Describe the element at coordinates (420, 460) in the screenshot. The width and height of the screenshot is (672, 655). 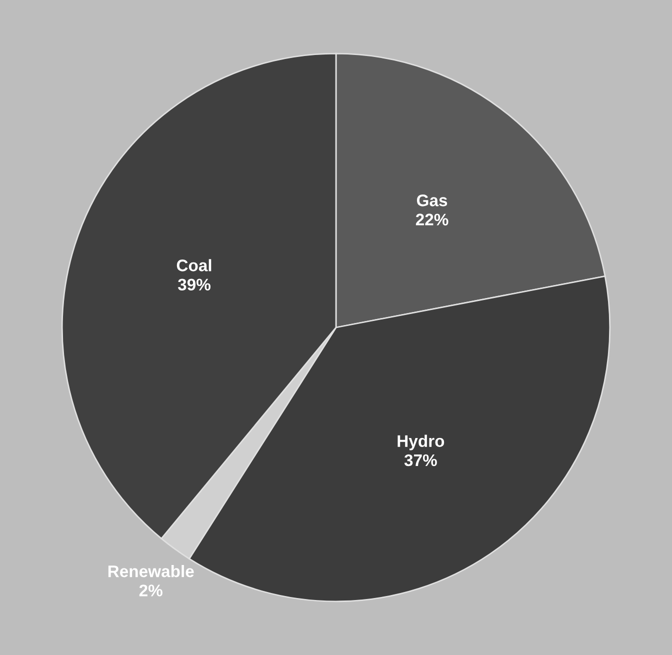
I see `data-label: 37%` at that location.